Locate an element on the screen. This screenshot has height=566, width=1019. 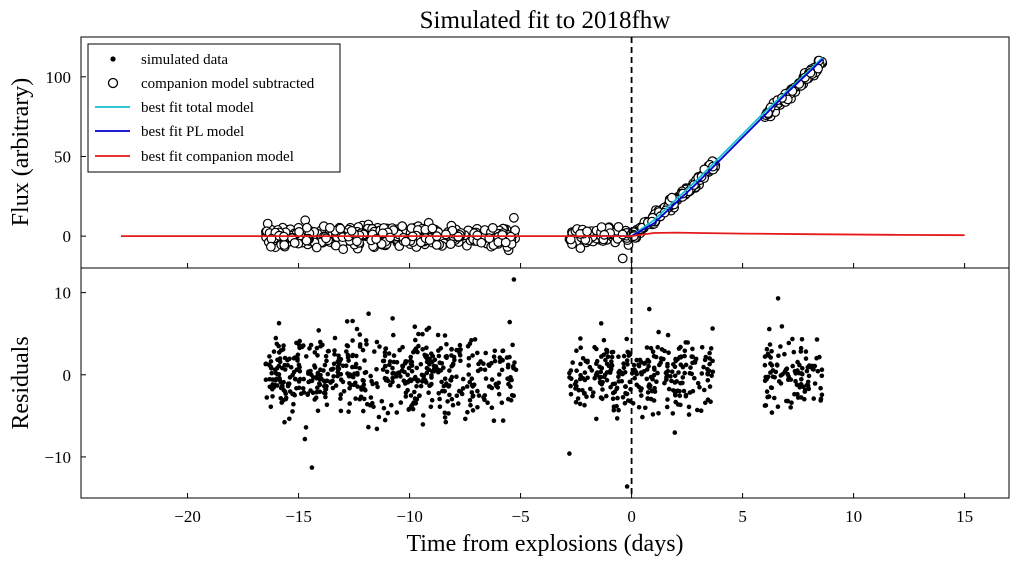
legend-label-companion-subtracted: companion model subtracted is located at coordinates (228, 84).